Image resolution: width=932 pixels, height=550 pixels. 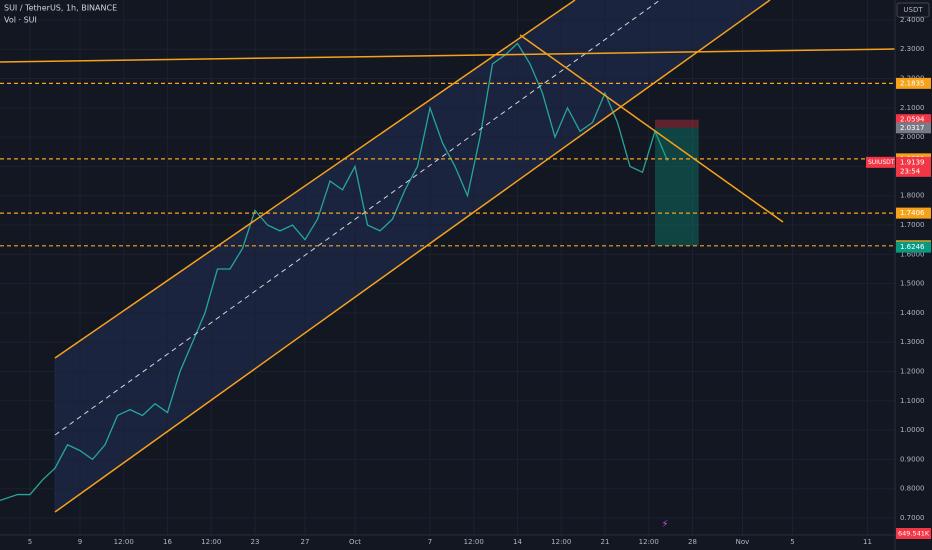 I want to click on y-tick-label: 1.3000, so click(x=912, y=342).